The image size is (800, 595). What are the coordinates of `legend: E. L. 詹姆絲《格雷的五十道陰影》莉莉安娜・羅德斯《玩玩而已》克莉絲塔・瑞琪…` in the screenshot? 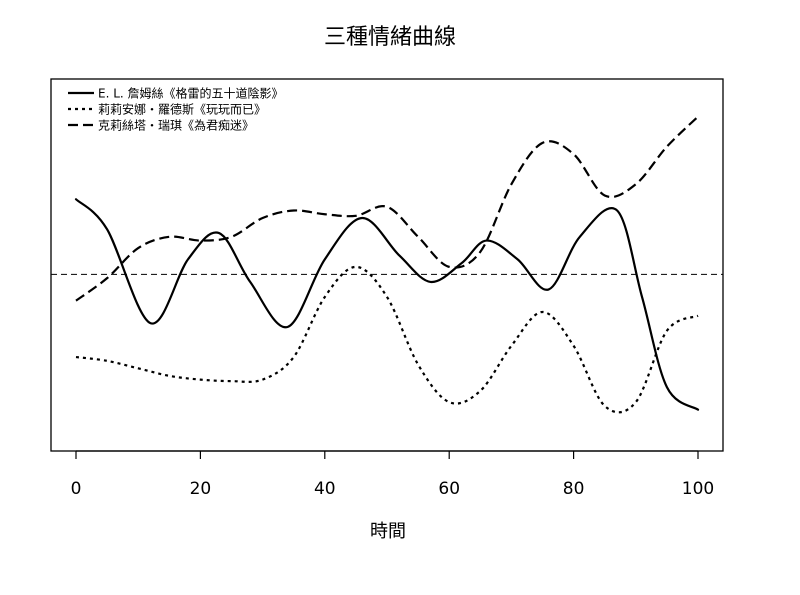 It's located at (176, 109).